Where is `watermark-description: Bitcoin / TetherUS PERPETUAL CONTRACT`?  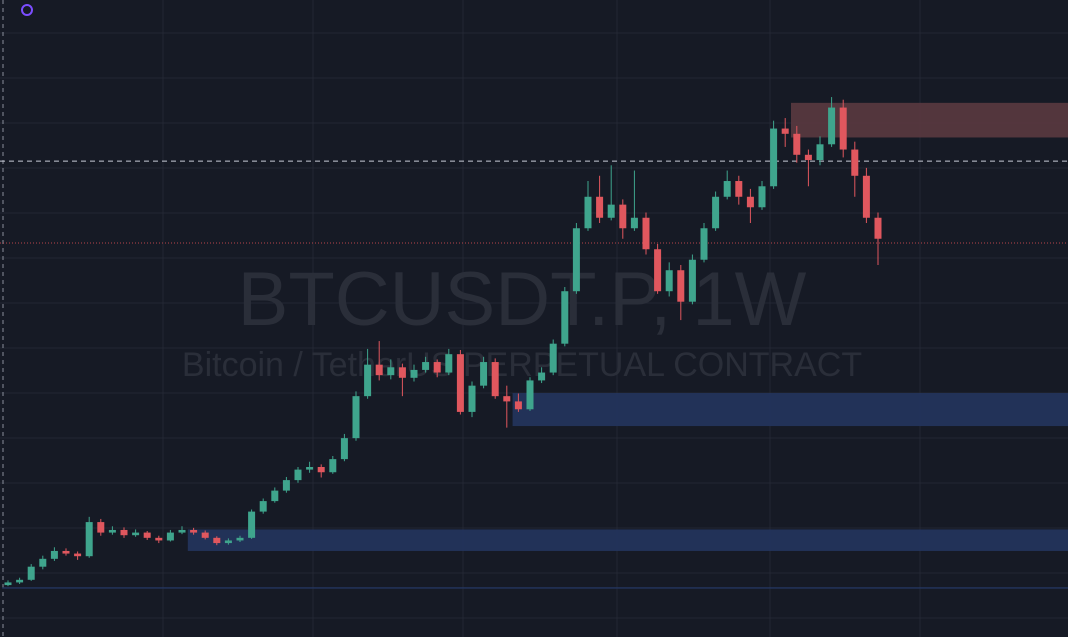 watermark-description: Bitcoin / TetherUS PERPETUAL CONTRACT is located at coordinates (522, 365).